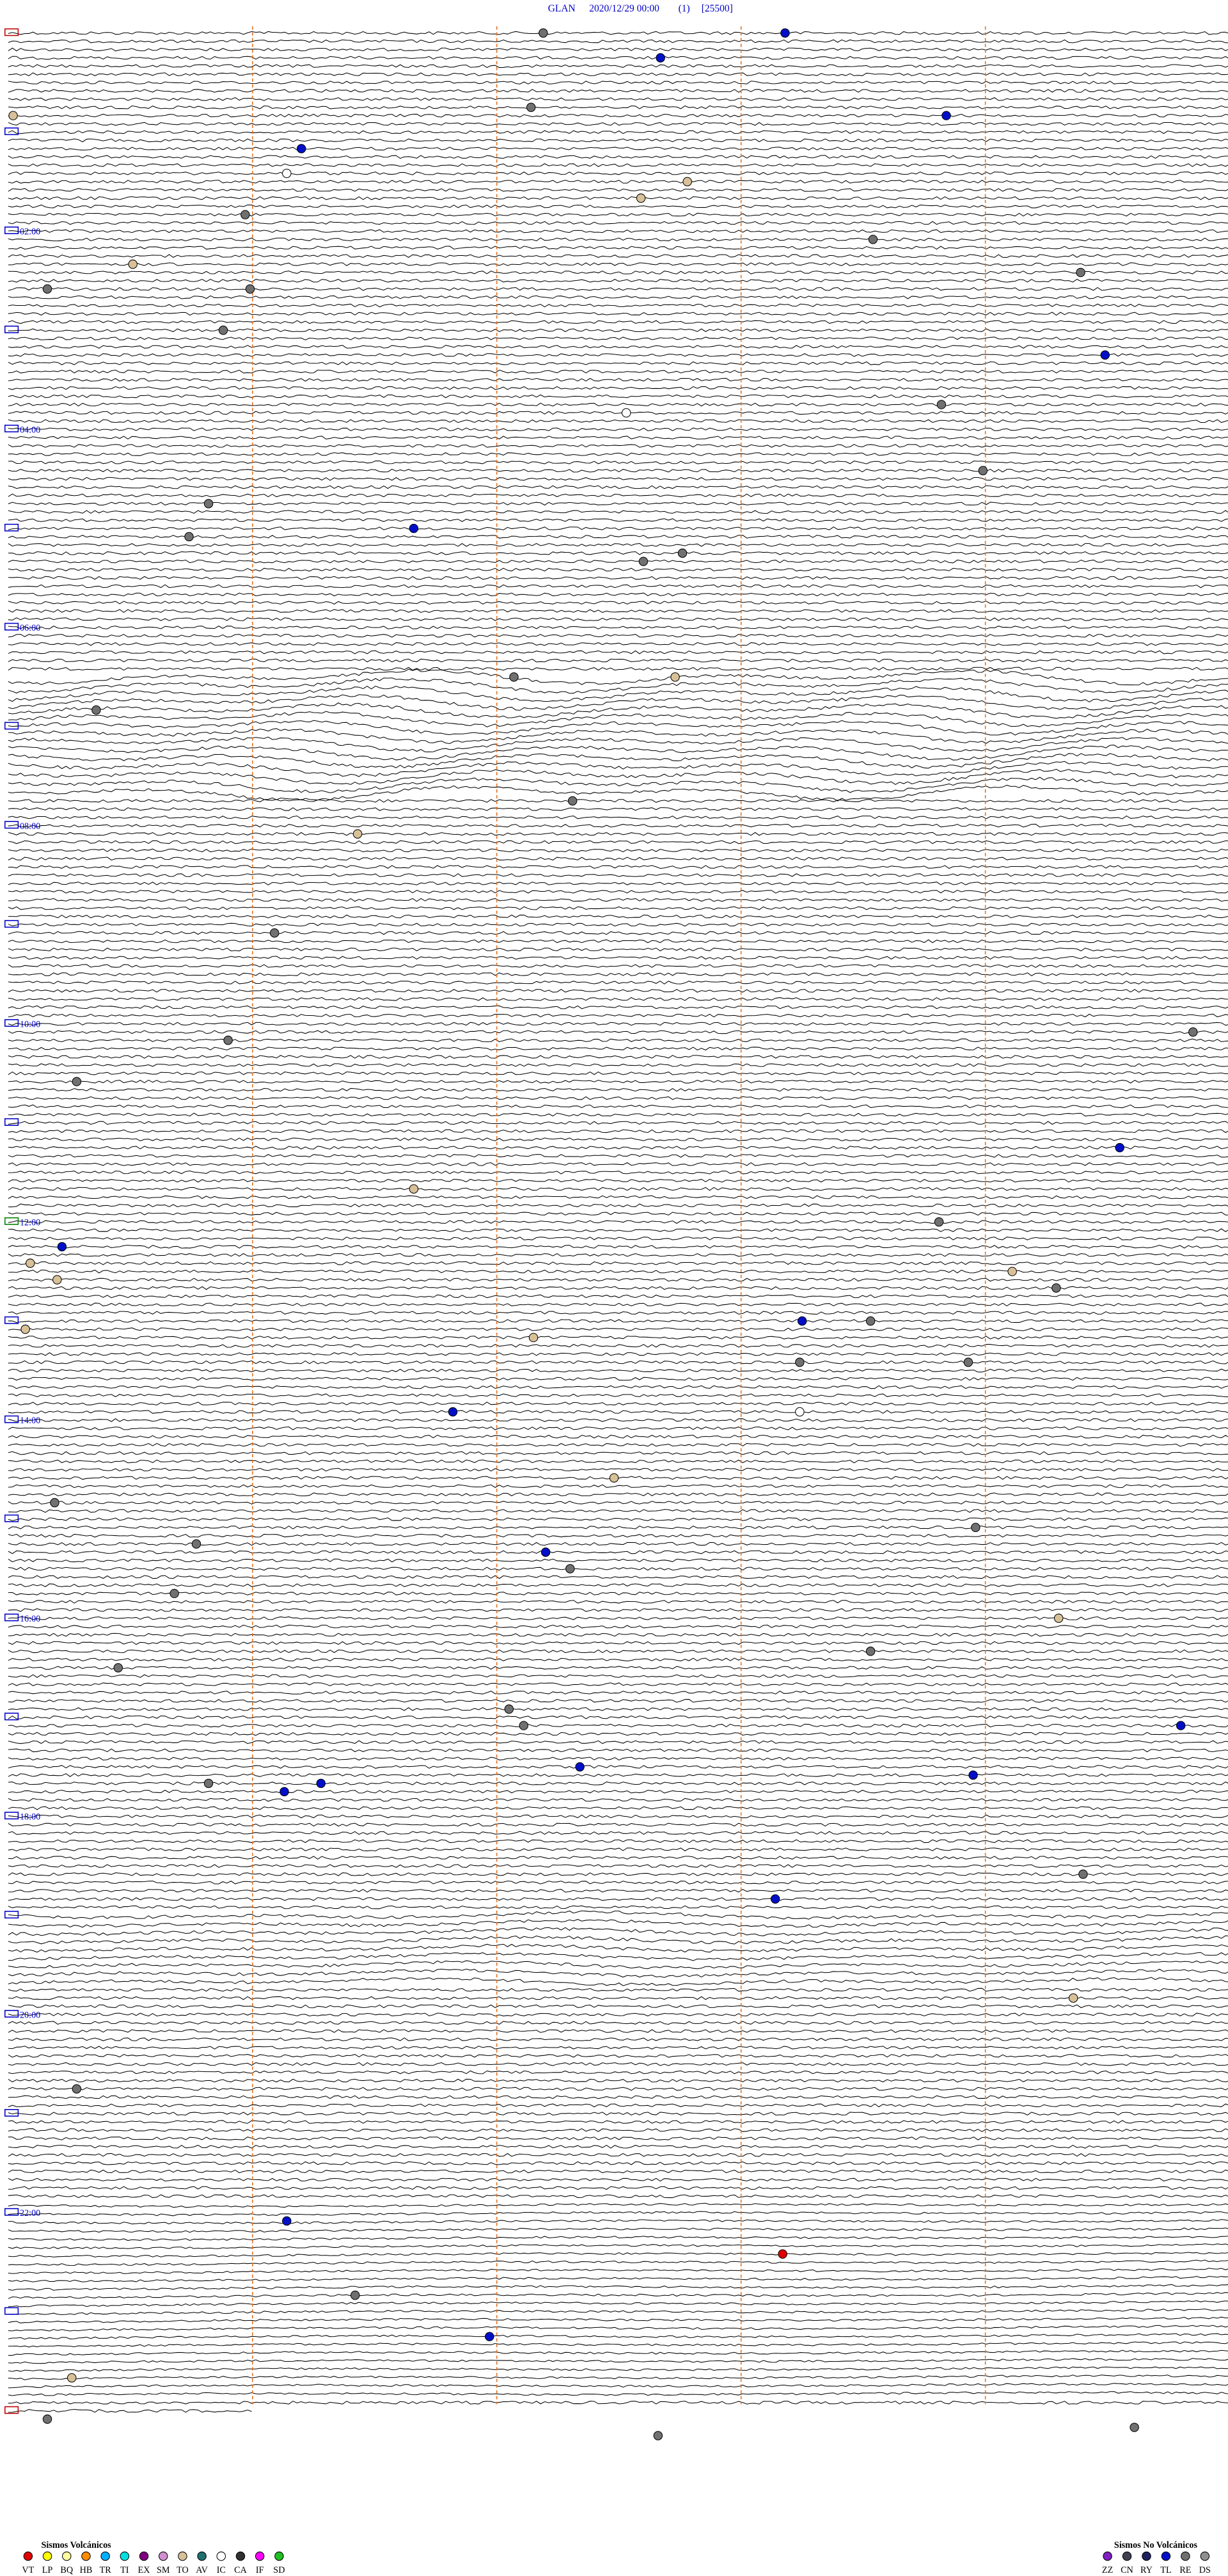 Image resolution: width=1228 pixels, height=2576 pixels. Describe the element at coordinates (717, 8) in the screenshot. I see `counts: [25500]` at that location.